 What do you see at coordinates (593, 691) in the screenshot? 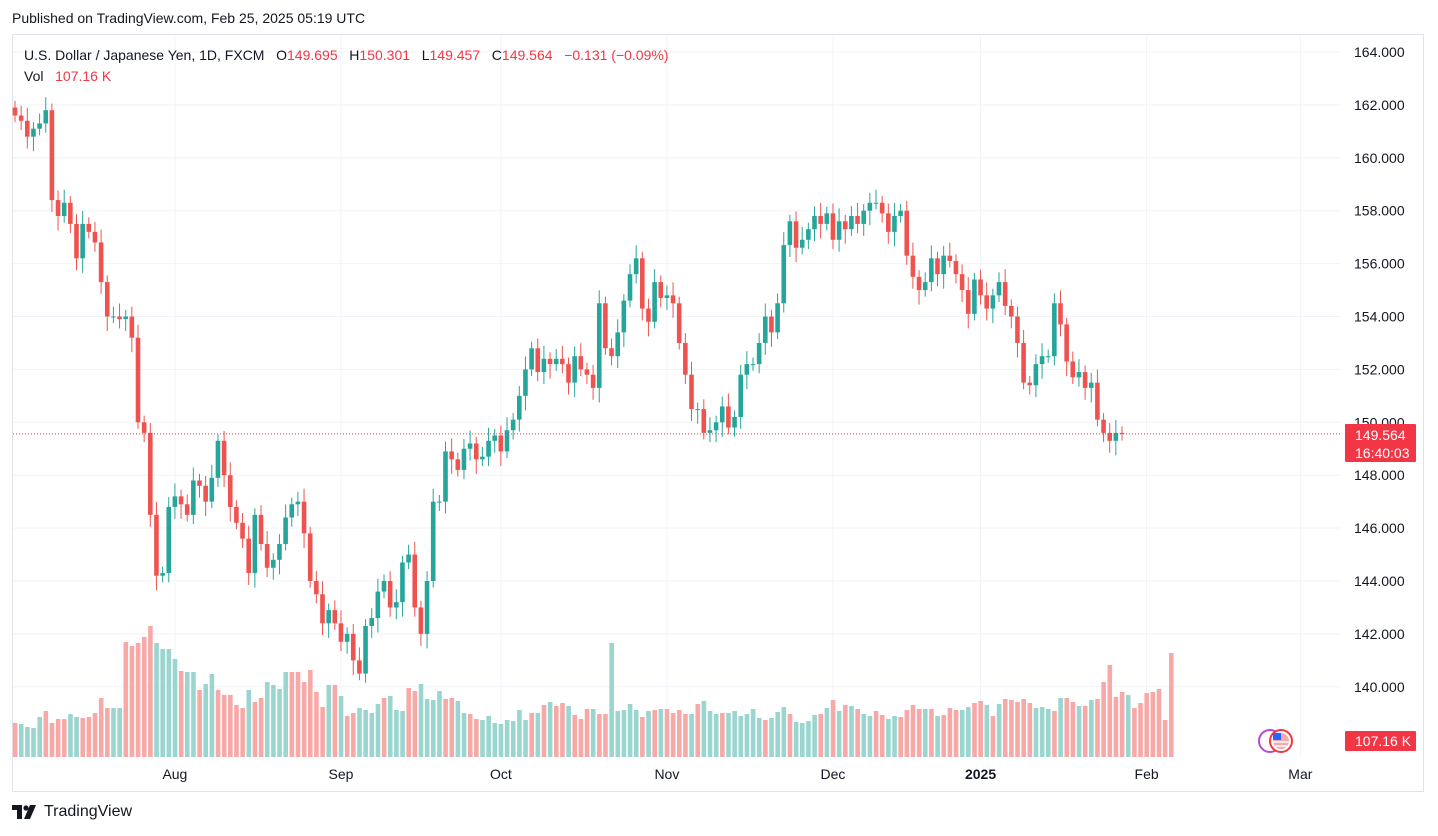
I see `volume-bars` at bounding box center [593, 691].